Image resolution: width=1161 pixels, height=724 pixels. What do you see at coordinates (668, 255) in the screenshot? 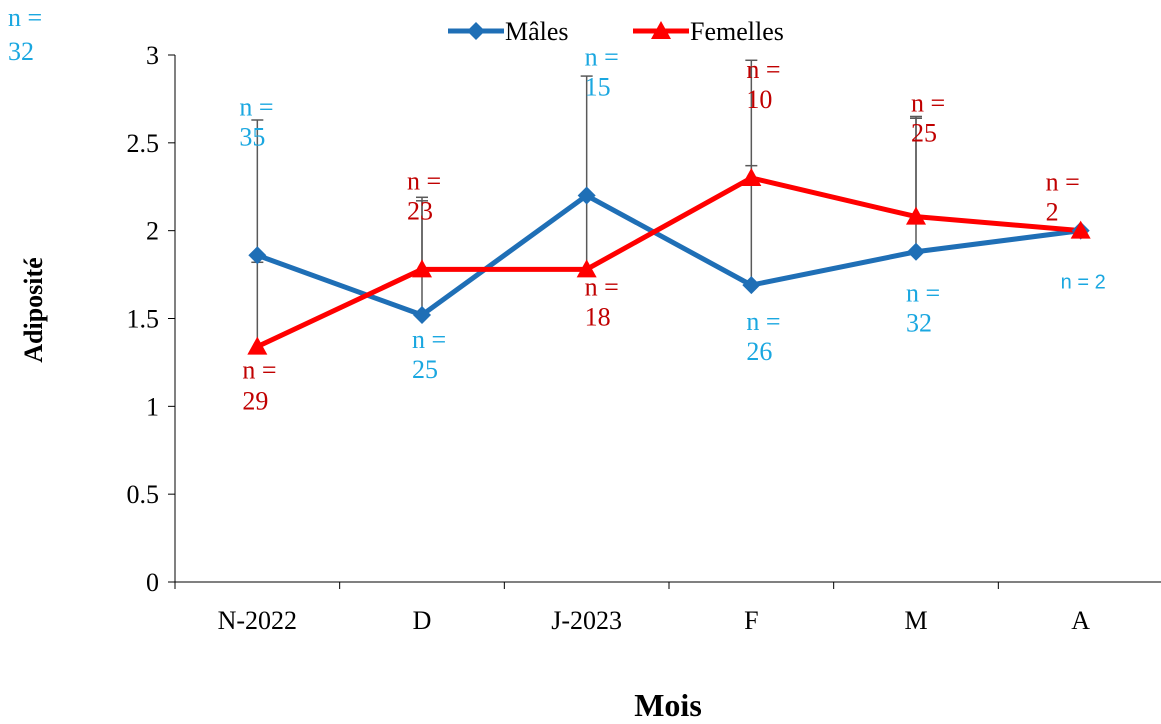
I see `series-line-males` at bounding box center [668, 255].